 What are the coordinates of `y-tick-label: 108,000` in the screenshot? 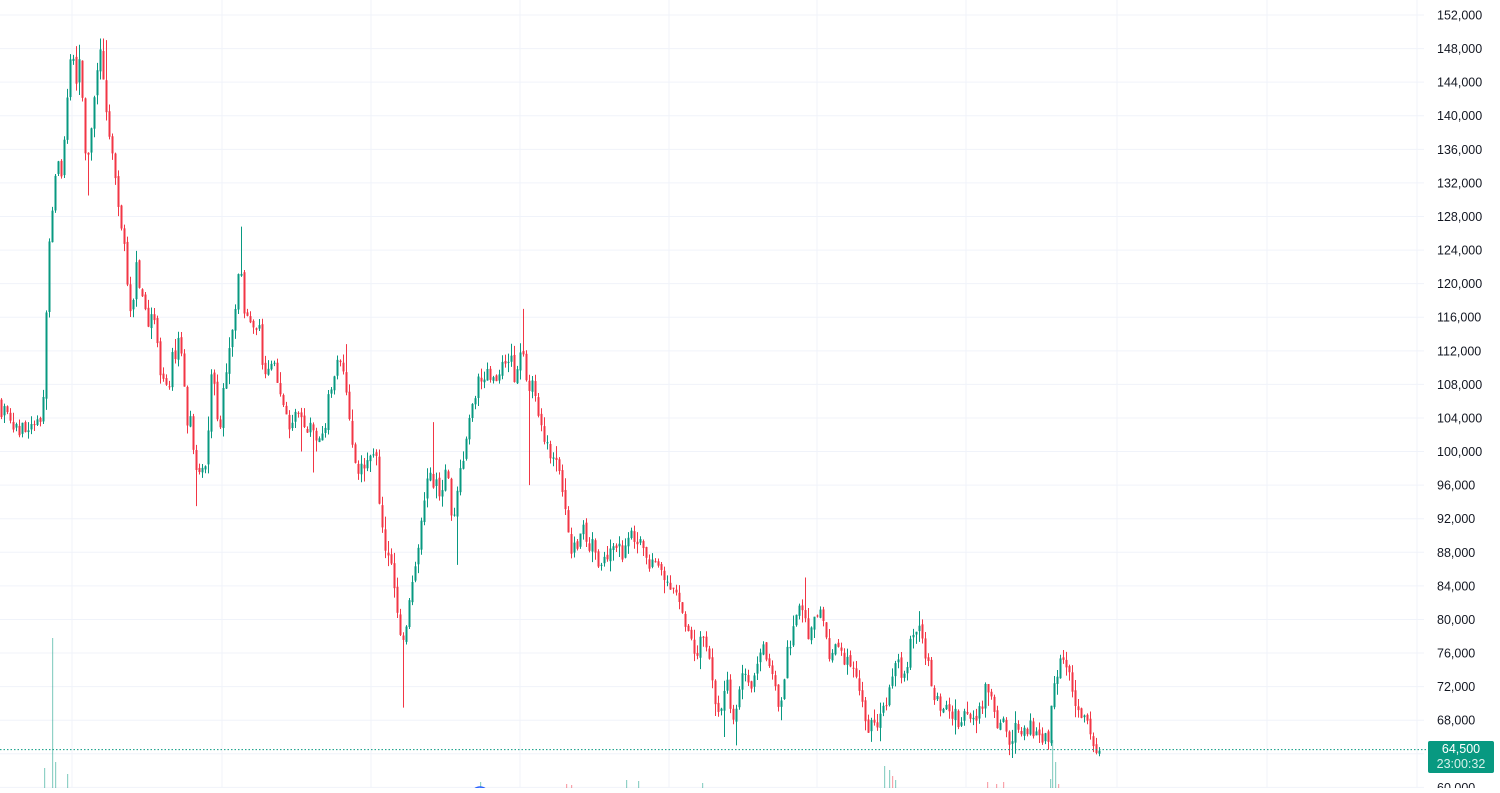 It's located at (1459, 385).